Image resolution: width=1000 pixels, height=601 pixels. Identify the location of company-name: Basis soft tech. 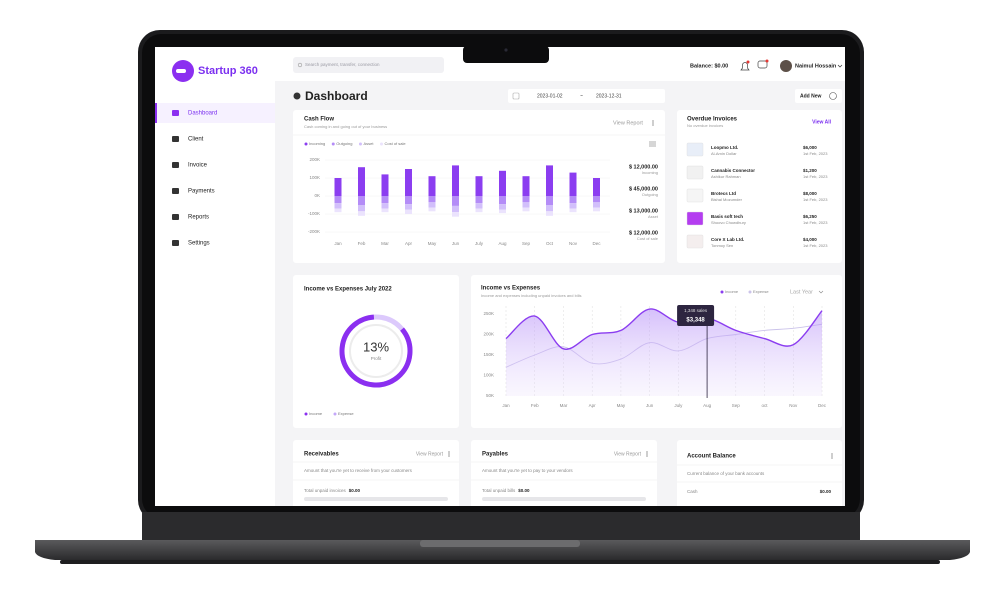
(727, 216).